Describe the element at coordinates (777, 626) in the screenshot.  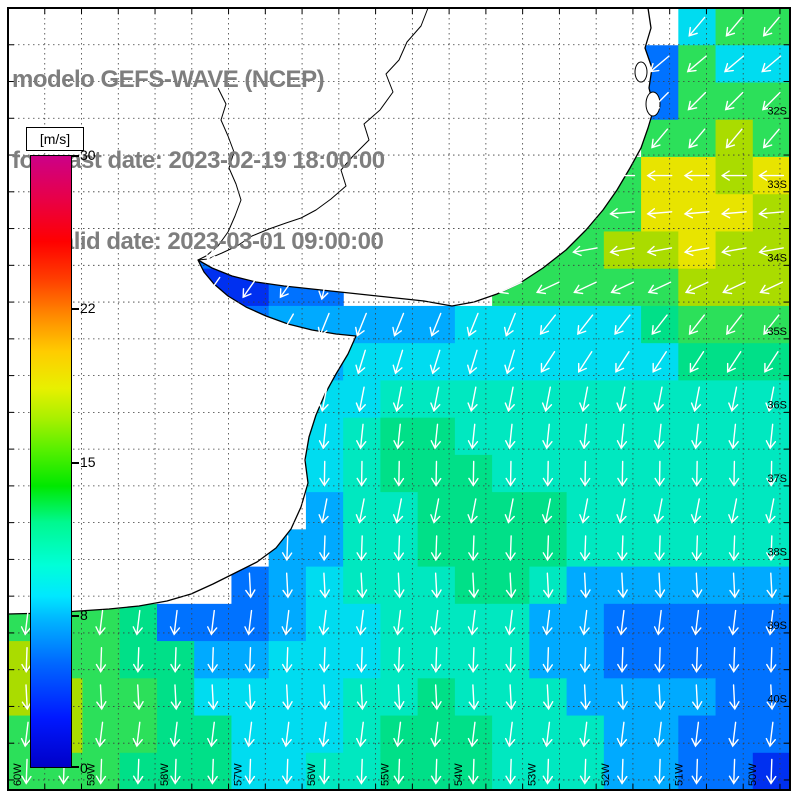
I see `latitude-label: 39S` at that location.